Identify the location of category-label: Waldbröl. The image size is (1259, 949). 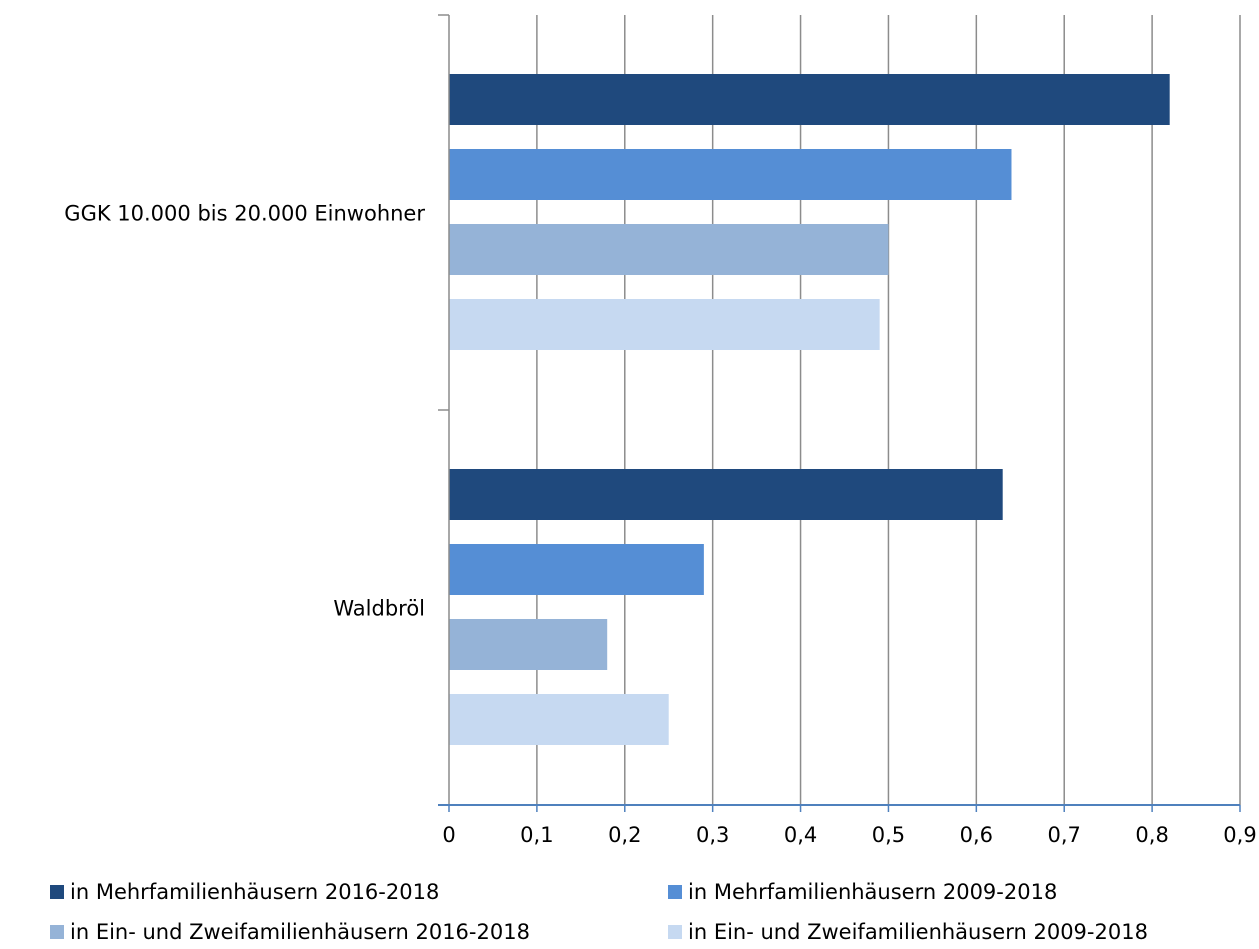
(379, 609).